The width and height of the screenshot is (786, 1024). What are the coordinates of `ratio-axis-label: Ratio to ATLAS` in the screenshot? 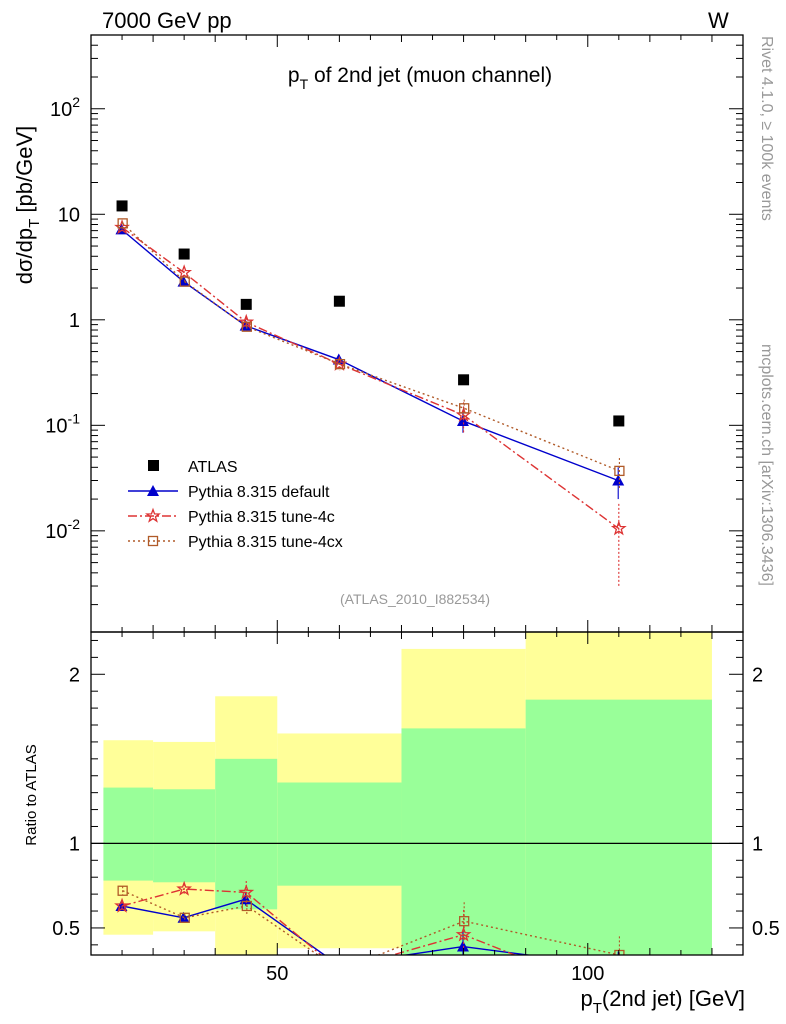 It's located at (31, 794).